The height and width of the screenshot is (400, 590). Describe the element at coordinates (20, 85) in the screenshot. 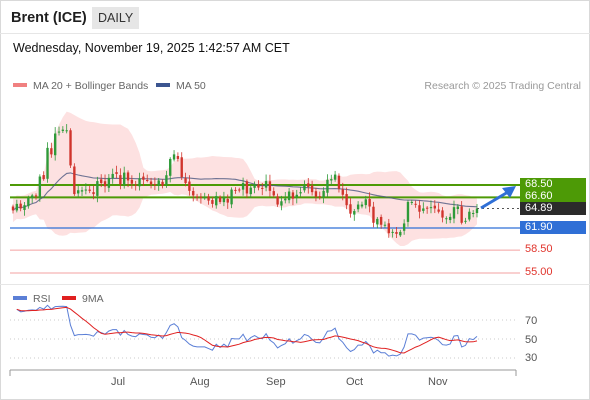

I see `ma20-swatch` at that location.